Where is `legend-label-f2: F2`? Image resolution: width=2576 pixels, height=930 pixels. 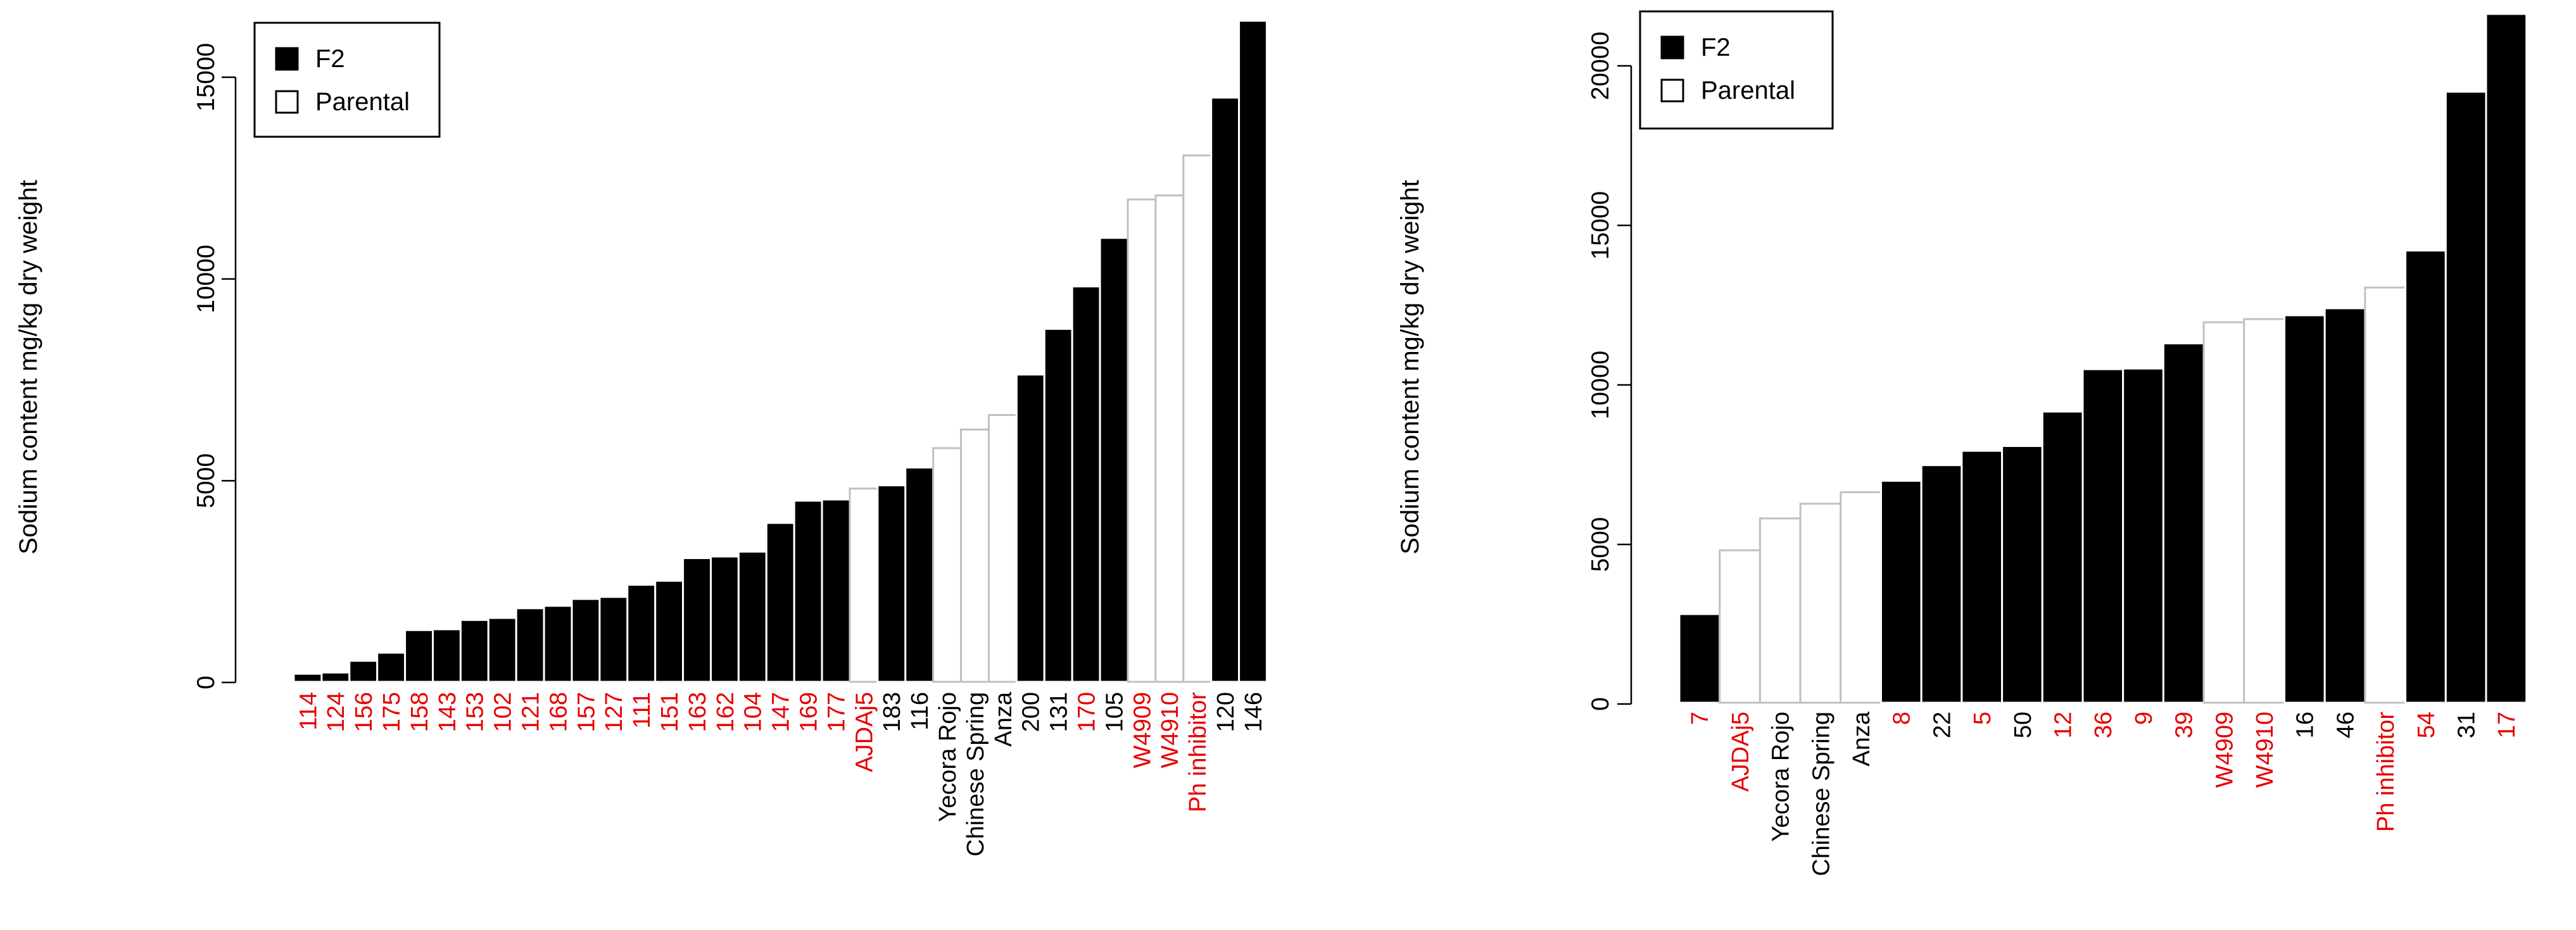
legend-label-f2: F2 is located at coordinates (1716, 47).